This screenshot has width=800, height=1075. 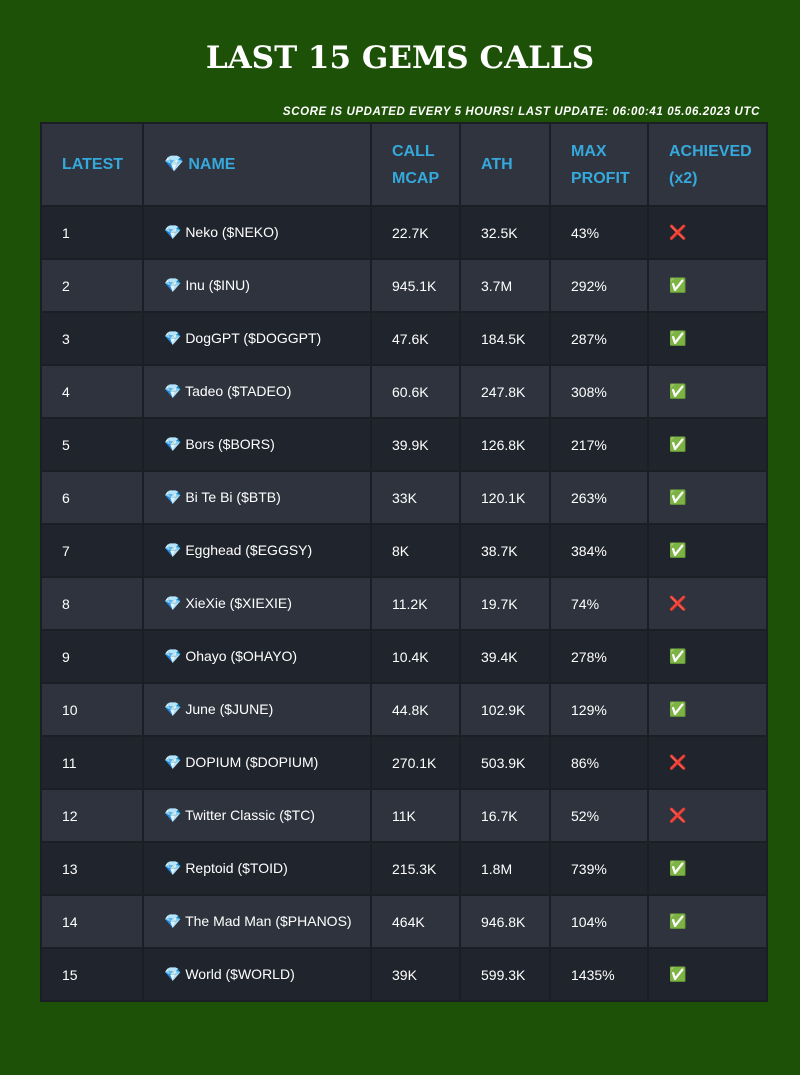 What do you see at coordinates (415, 338) in the screenshot?
I see `table-cell: 47.6K` at bounding box center [415, 338].